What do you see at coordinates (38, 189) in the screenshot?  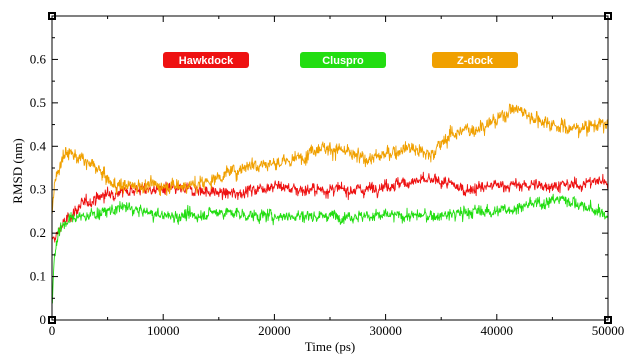 I see `y-tick-label: 0.3` at bounding box center [38, 189].